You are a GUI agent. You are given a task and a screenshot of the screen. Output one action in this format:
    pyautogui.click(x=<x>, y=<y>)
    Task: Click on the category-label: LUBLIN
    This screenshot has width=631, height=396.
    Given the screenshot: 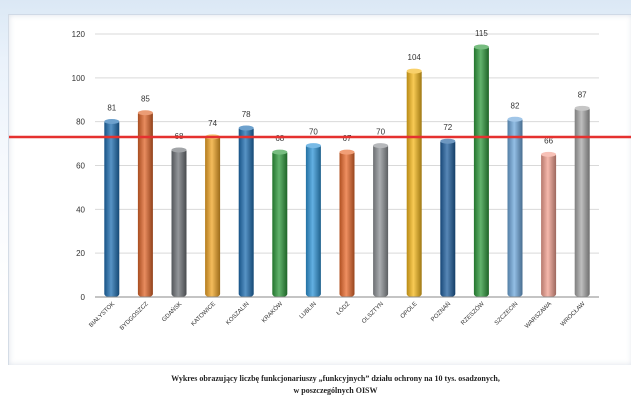 What is the action you would take?
    pyautogui.click(x=308, y=310)
    